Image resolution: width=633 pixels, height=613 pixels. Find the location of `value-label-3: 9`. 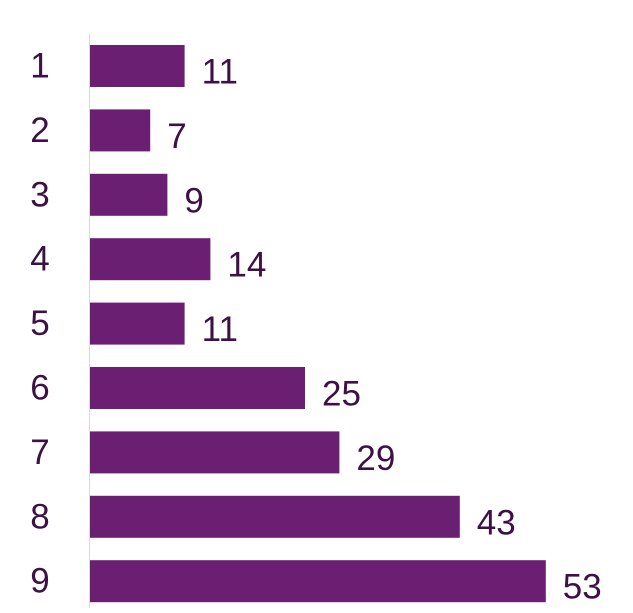

value-label-3: 9 is located at coordinates (193, 200).